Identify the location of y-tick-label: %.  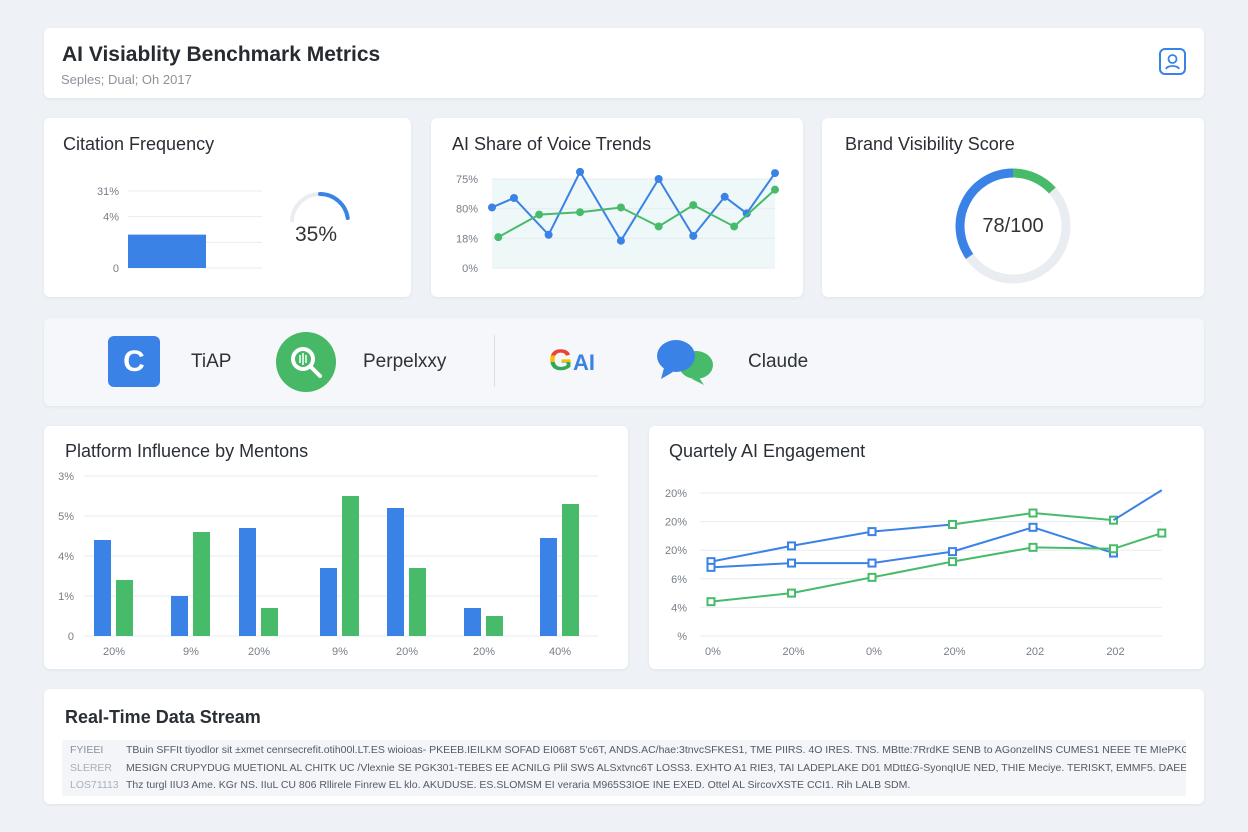
(682, 637).